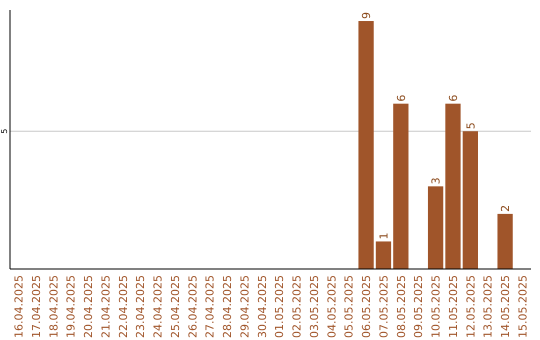 Image resolution: width=540 pixels, height=340 pixels. What do you see at coordinates (436, 180) in the screenshot?
I see `data-label: 3` at bounding box center [436, 180].